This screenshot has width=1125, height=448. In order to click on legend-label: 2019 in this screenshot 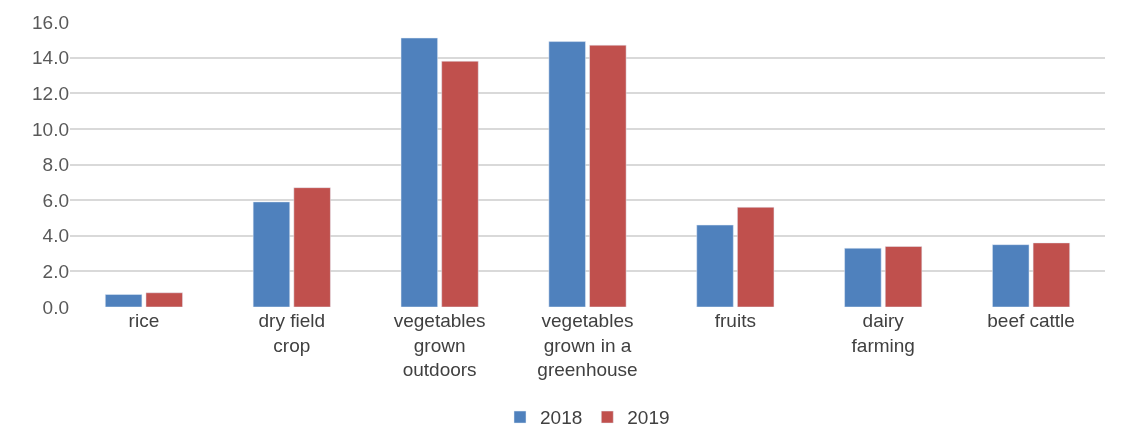, I will do `click(648, 418)`.